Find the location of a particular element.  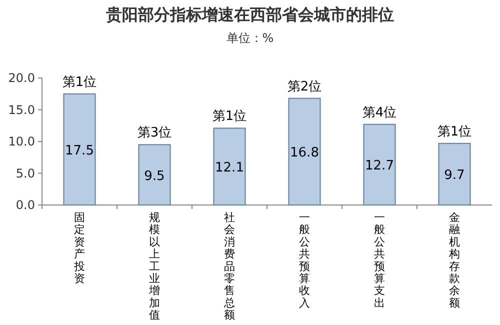

x-tick-label: 固定资产投资 is located at coordinates (79, 248).